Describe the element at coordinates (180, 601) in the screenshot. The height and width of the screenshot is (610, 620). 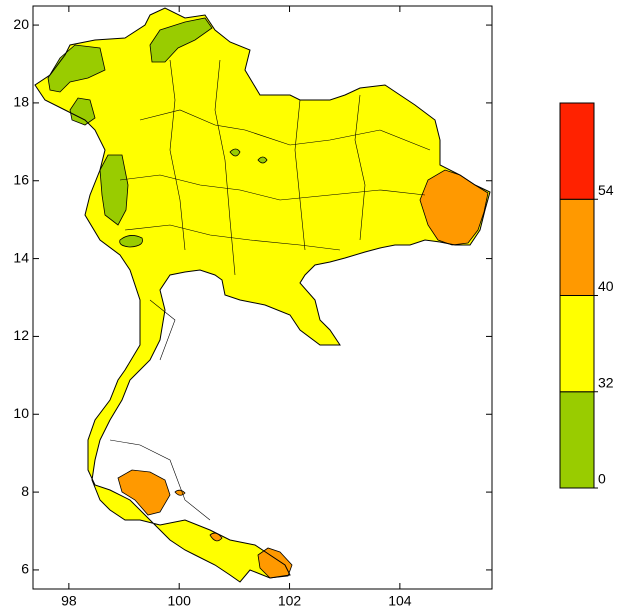
I see `x-tick-label: 100` at that location.